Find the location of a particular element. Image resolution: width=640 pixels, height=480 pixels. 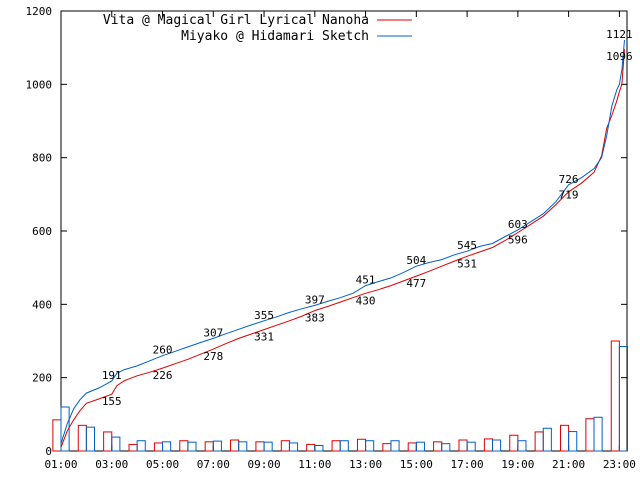

data-label: 477 is located at coordinates (416, 283).